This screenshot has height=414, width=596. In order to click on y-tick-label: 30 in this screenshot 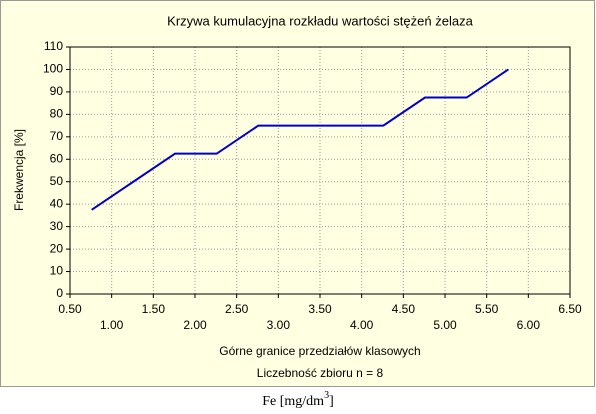, I will do `click(57, 226)`.